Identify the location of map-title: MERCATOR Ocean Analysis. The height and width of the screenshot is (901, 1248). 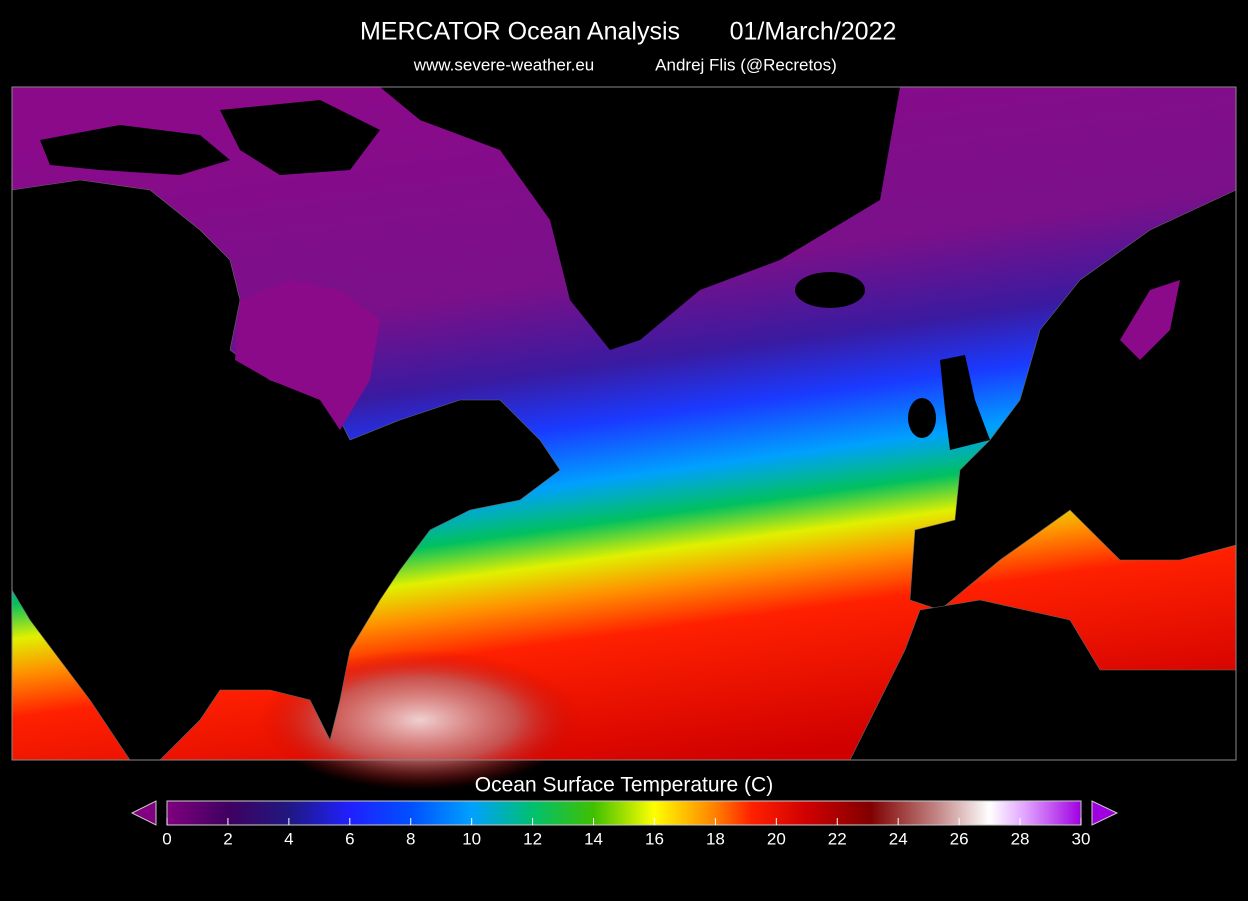
(520, 32).